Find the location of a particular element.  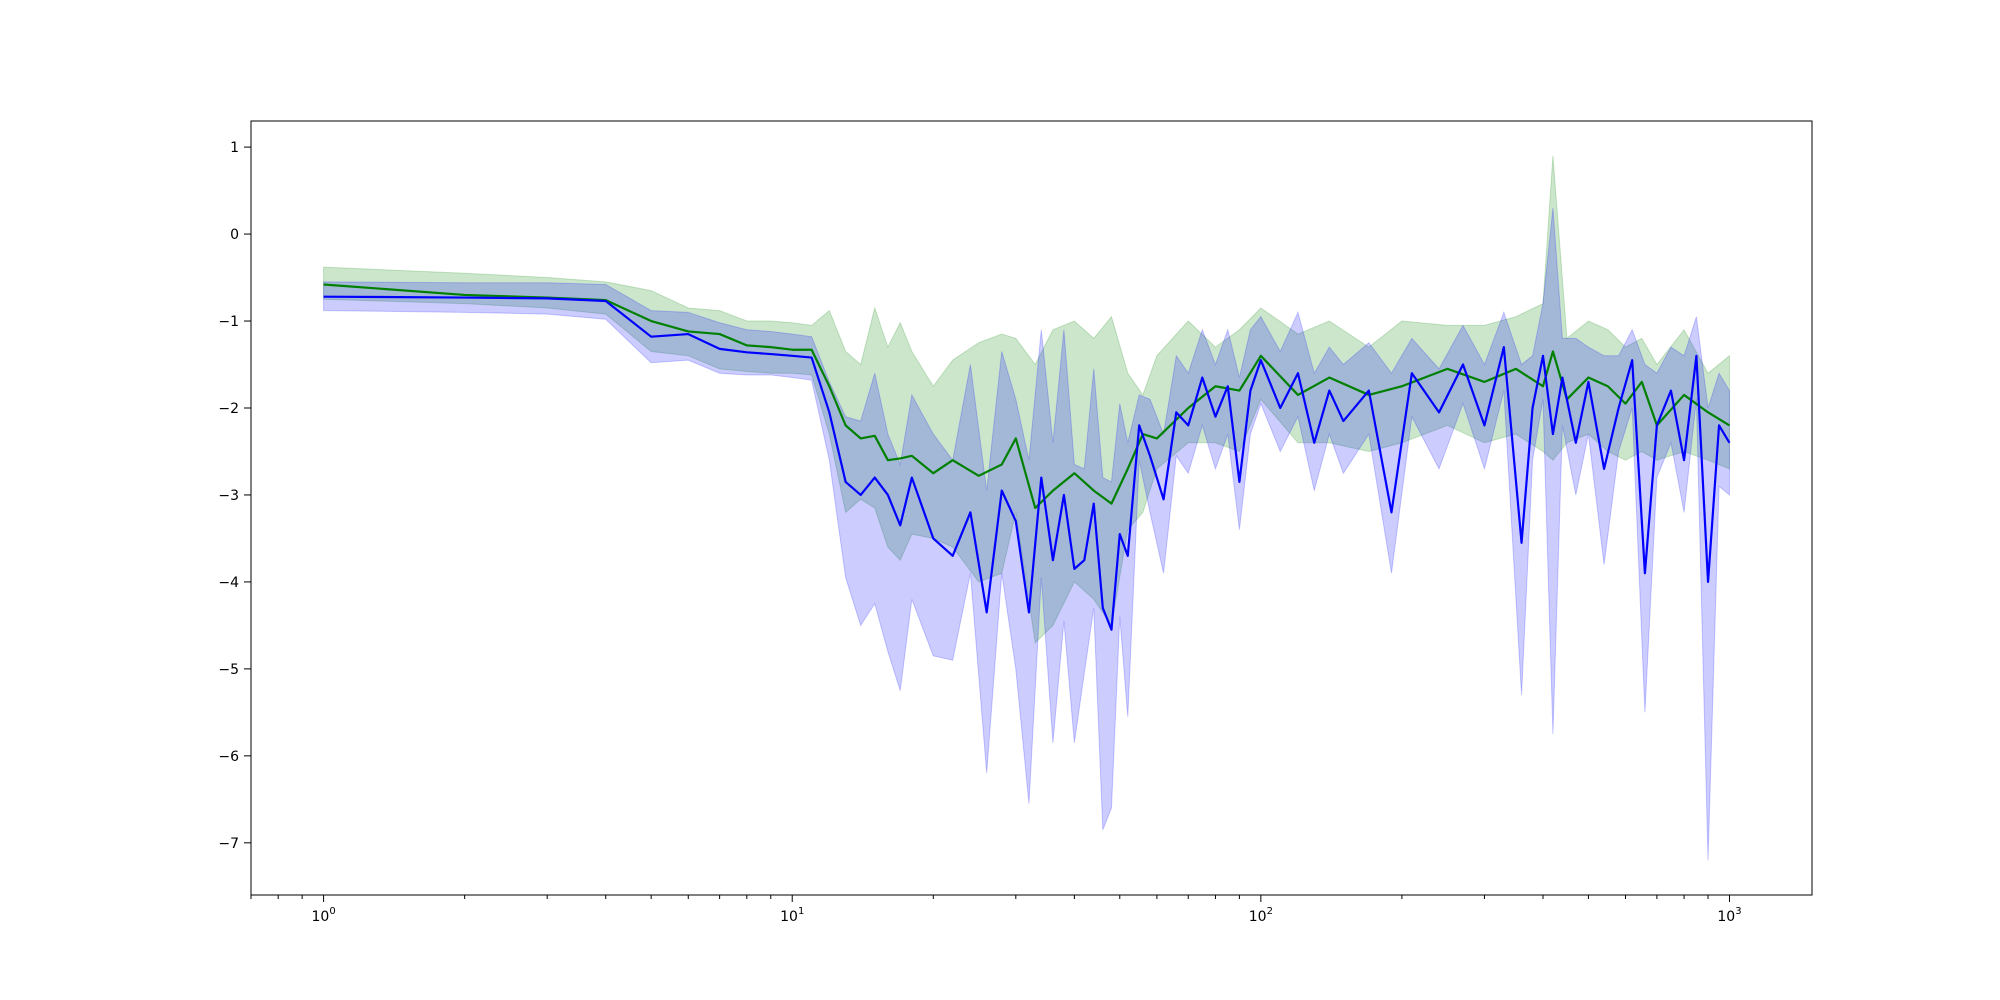

y-tick-label: −3 is located at coordinates (228, 496).